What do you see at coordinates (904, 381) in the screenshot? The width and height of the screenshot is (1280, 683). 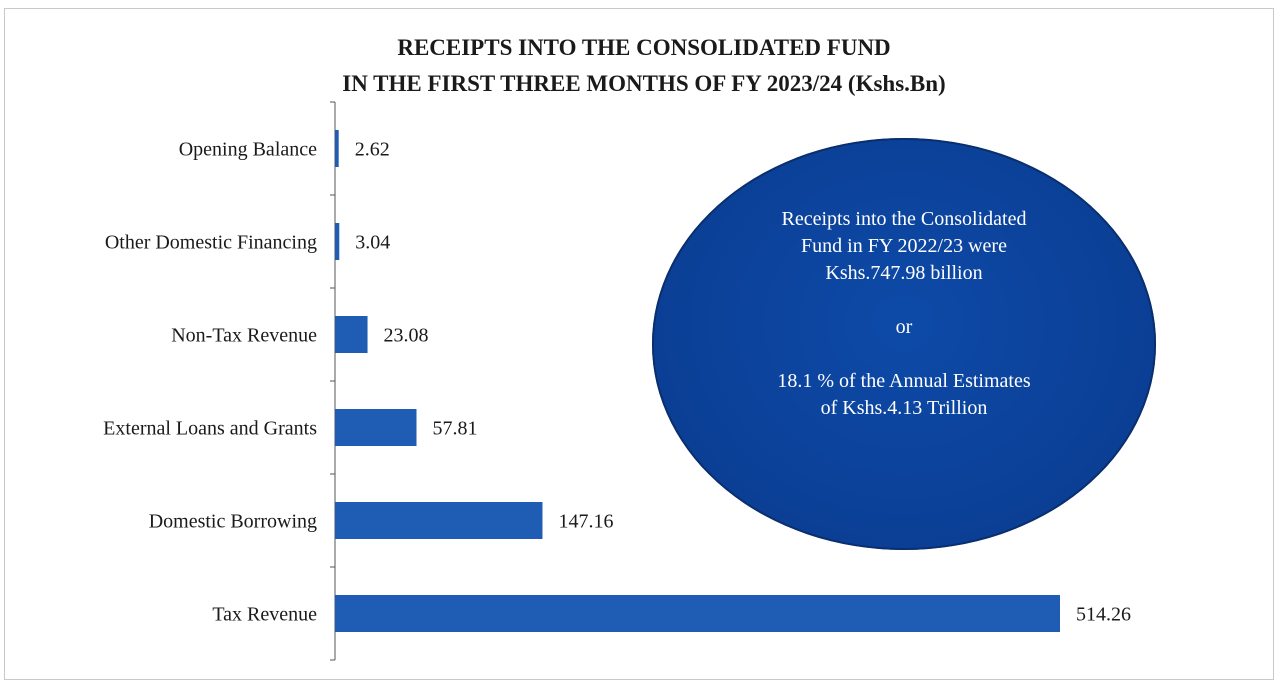 I see `annotation-line-5: 18.1 % of the Annual Estimates` at bounding box center [904, 381].